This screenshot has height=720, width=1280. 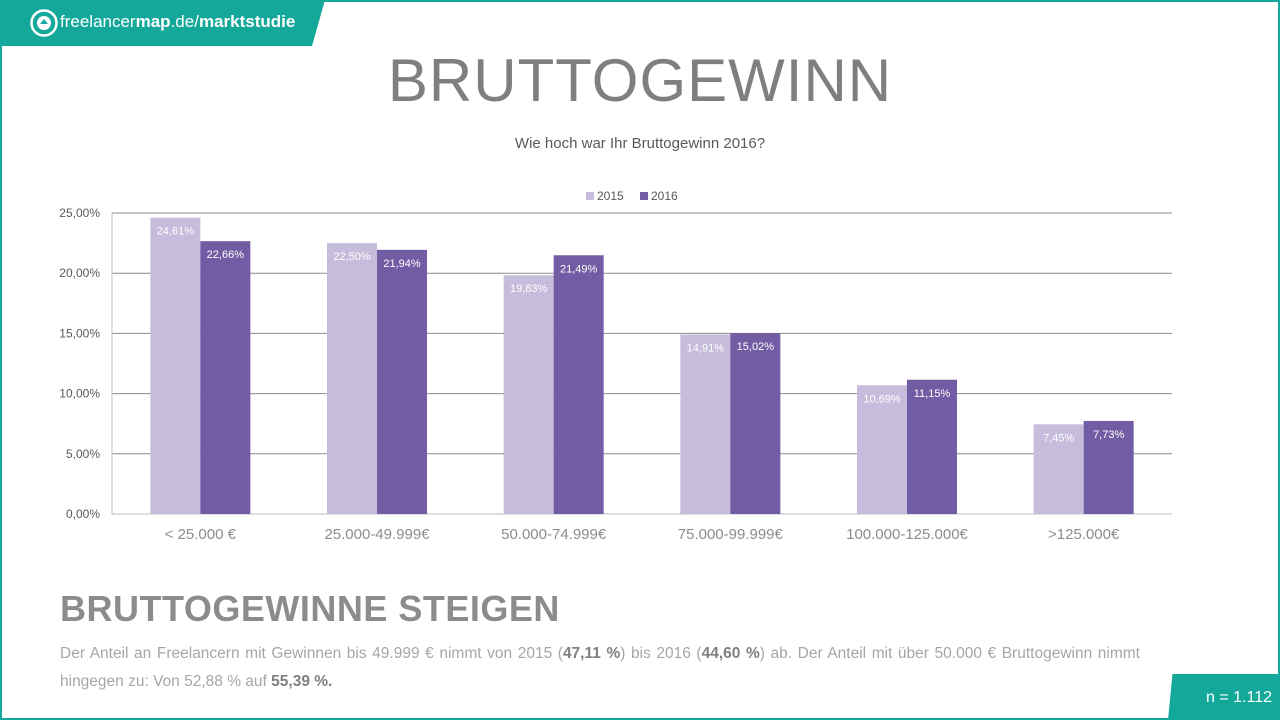 What do you see at coordinates (310, 608) in the screenshot?
I see `headline: BRUTTOGEWINNE STEIGEN` at bounding box center [310, 608].